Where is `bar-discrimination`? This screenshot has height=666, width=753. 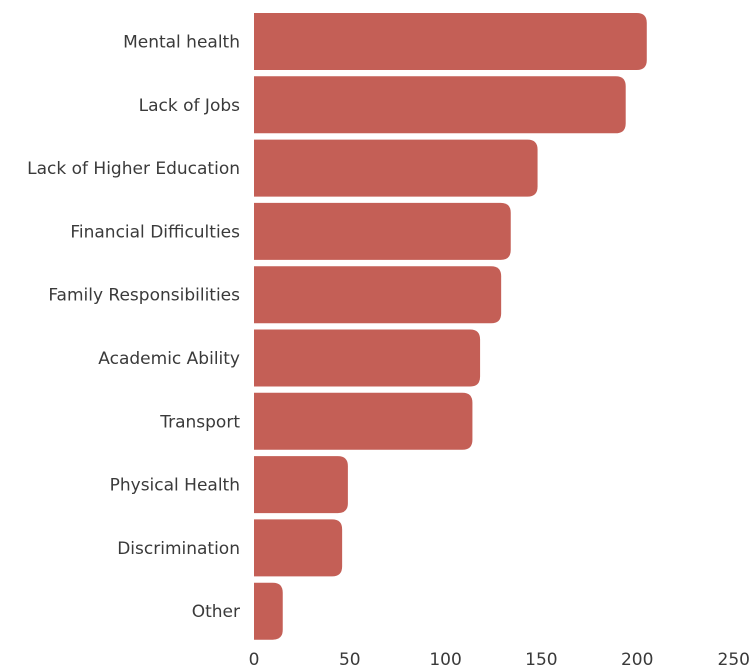
bar-discrimination is located at coordinates (298, 548).